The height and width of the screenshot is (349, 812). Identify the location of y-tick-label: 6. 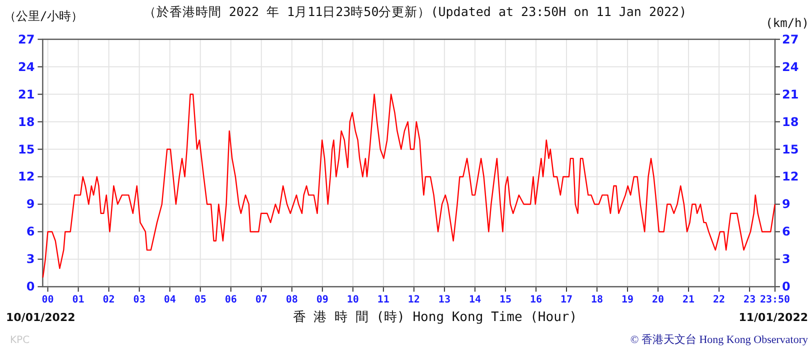
(30, 231).